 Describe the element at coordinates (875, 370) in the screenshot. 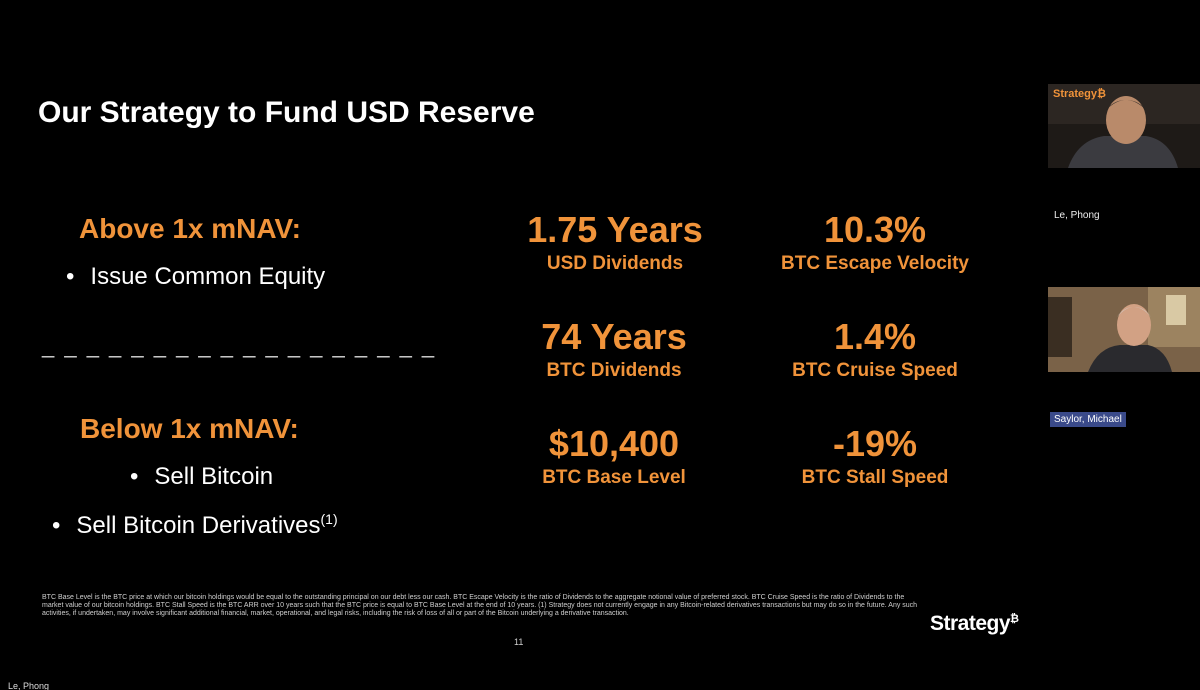

I see `metric-label: BTC Cruise Speed` at that location.